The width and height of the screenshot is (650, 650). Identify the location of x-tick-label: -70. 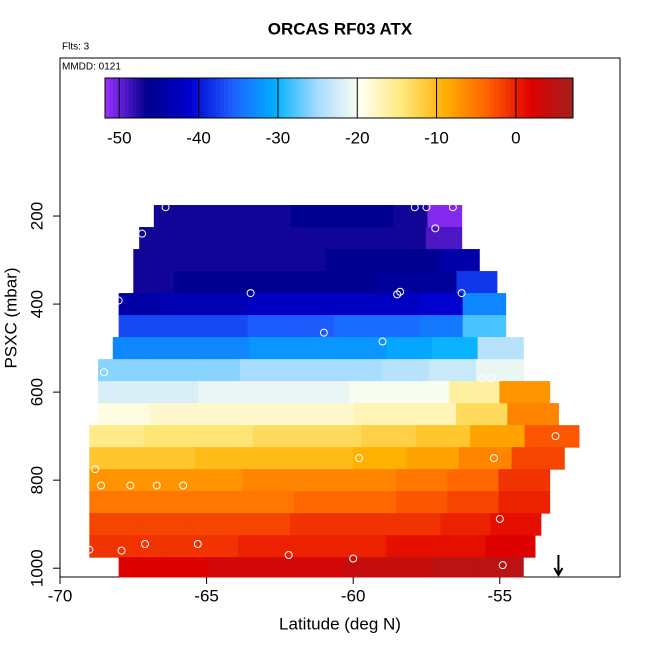
(60, 595).